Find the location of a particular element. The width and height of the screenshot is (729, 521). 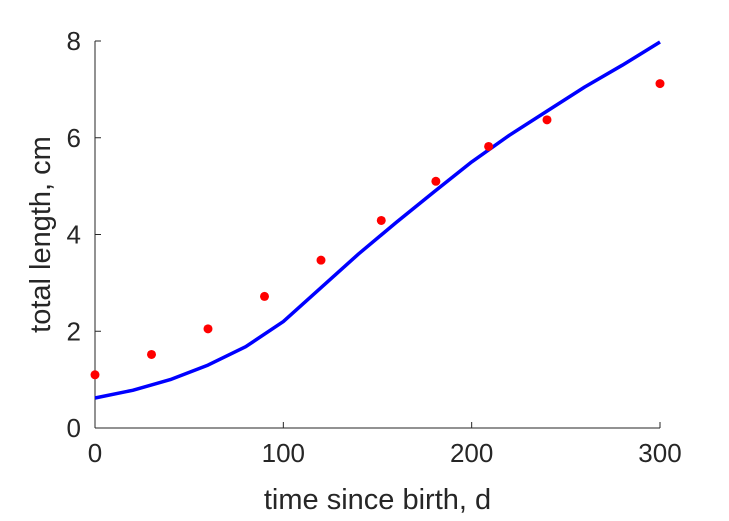

y-tick-label: 8 is located at coordinates (74, 41).